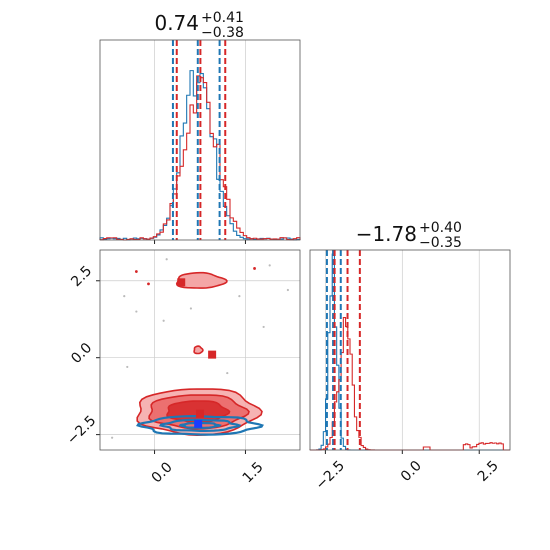 This screenshot has height=550, width=550. I want to click on hist2-frame, so click(410, 350).